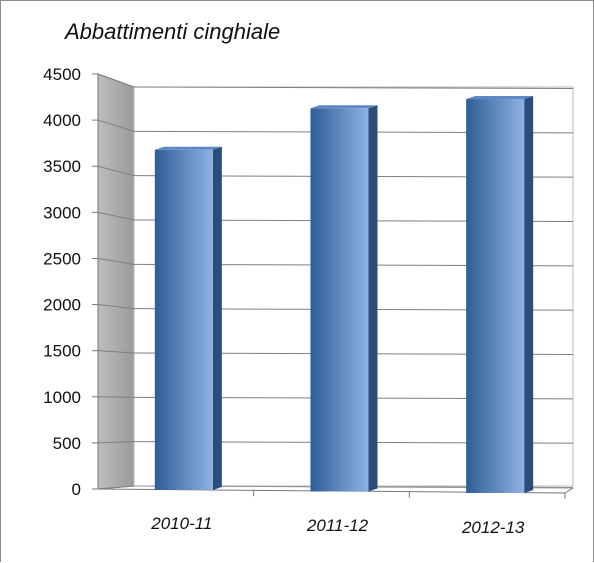  What do you see at coordinates (62, 258) in the screenshot?
I see `y-tick-label: 2500` at bounding box center [62, 258].